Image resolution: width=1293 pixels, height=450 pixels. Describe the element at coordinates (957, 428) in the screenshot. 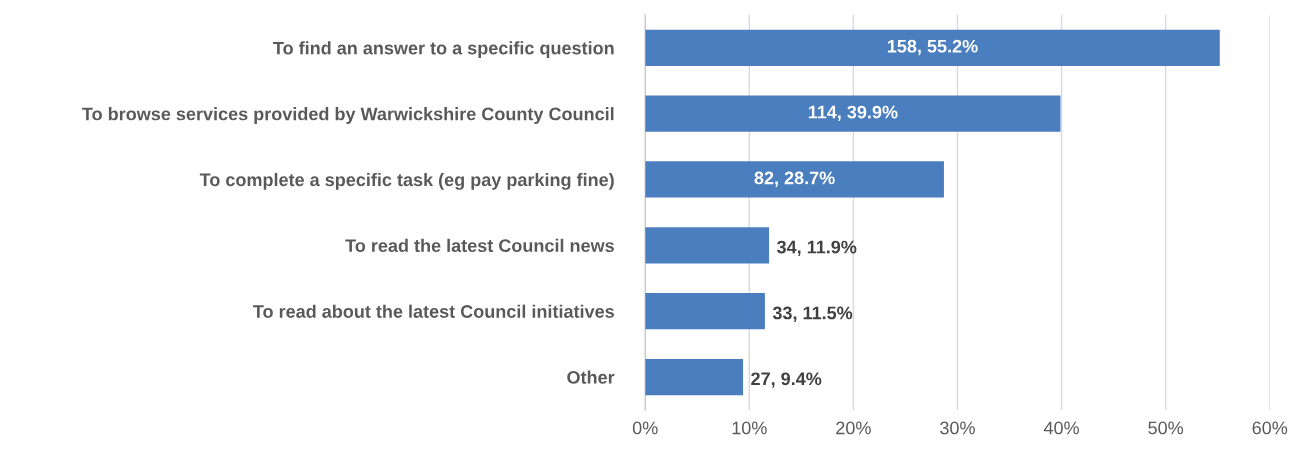

I see `x-tick-label: 30%` at that location.